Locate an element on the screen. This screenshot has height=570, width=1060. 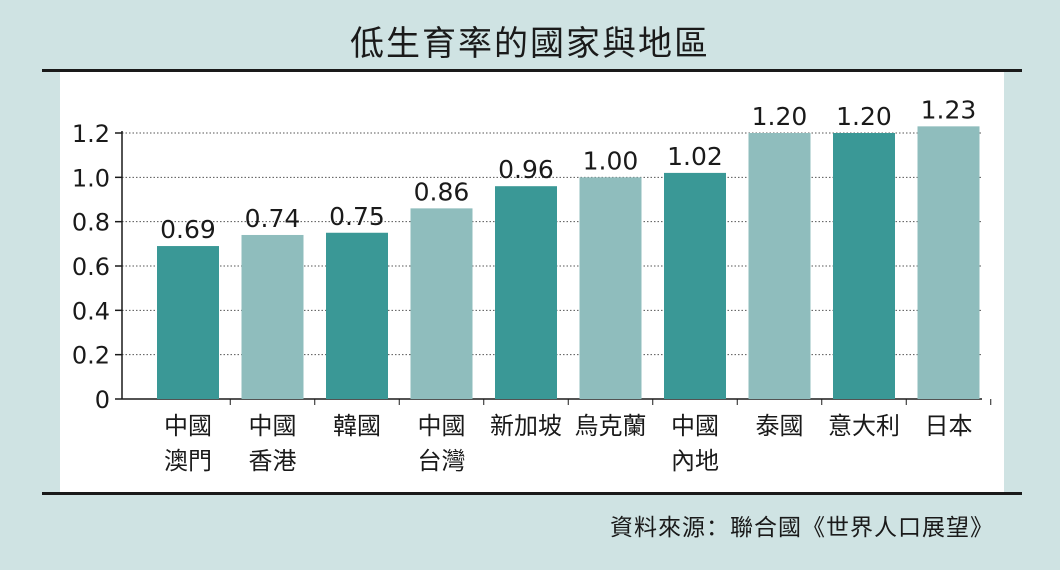
x-tick-label: 韓國 is located at coordinates (357, 426).